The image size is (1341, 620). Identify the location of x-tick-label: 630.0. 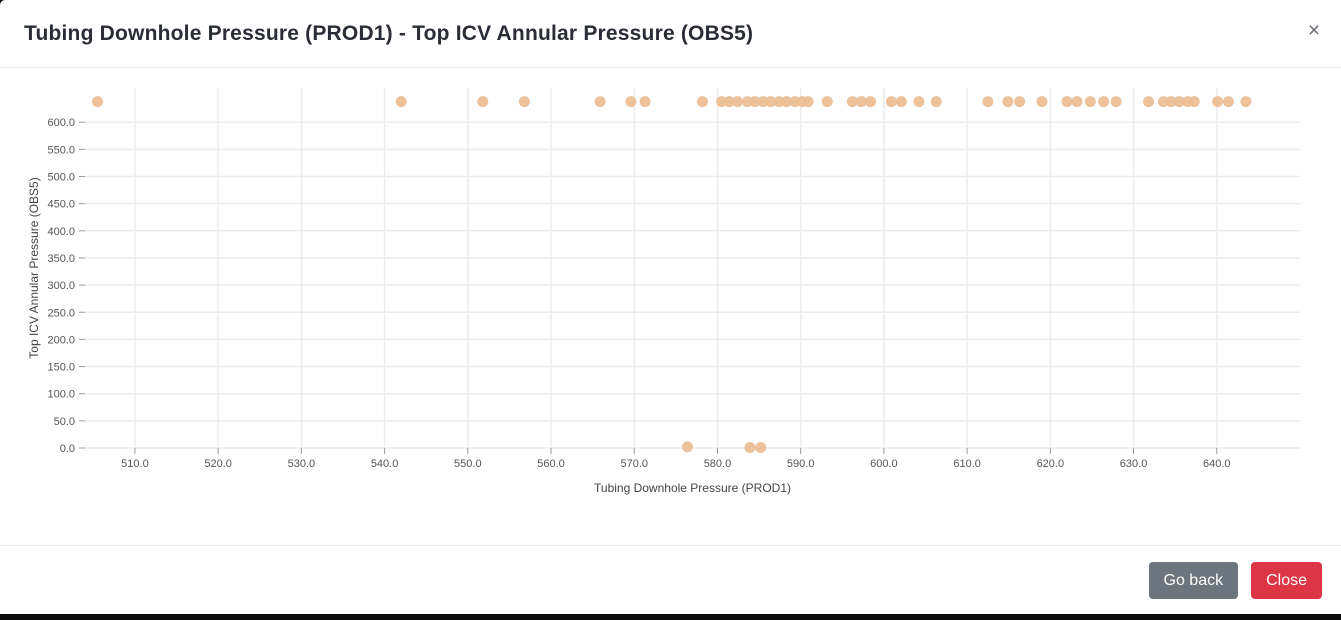
(1134, 464).